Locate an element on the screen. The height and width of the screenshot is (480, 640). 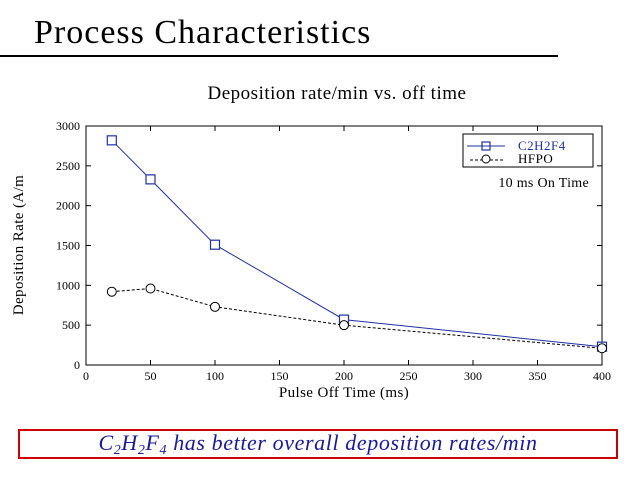
x-tick-label: 250 is located at coordinates (409, 376).